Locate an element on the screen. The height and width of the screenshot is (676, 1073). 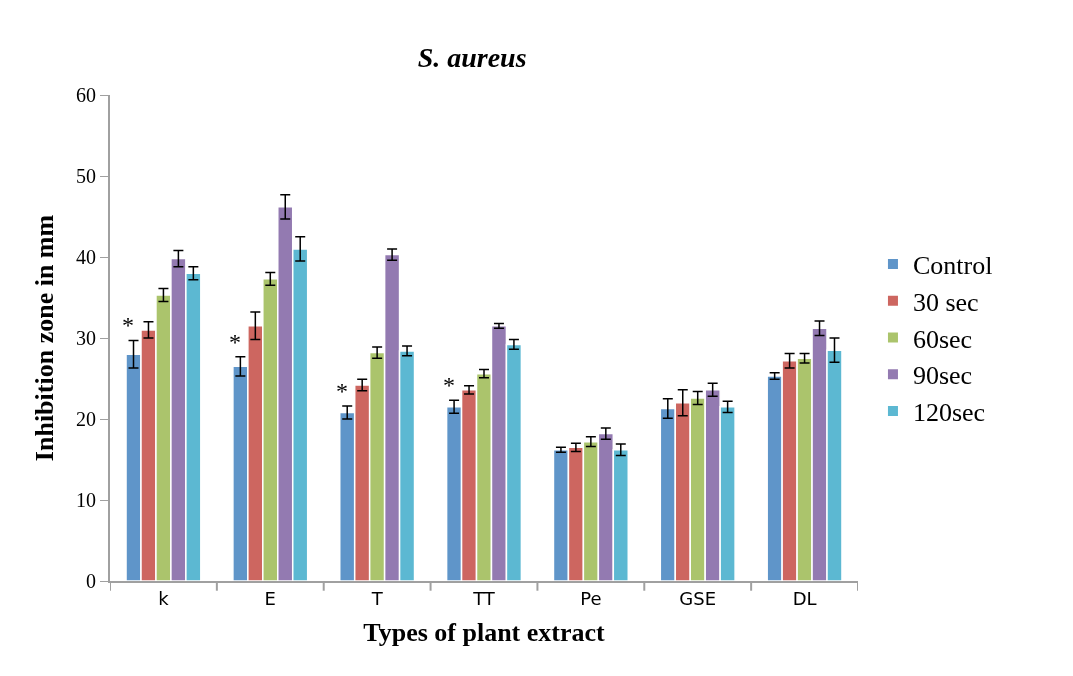
x-tick-label: DL is located at coordinates (804, 598).